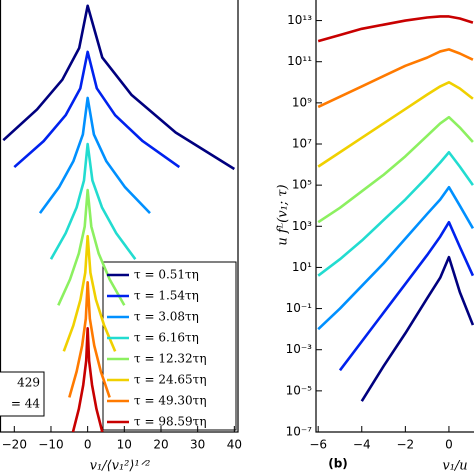  Describe the element at coordinates (166, 338) in the screenshot. I see `legend-label: τ = 6.16τη` at that location.